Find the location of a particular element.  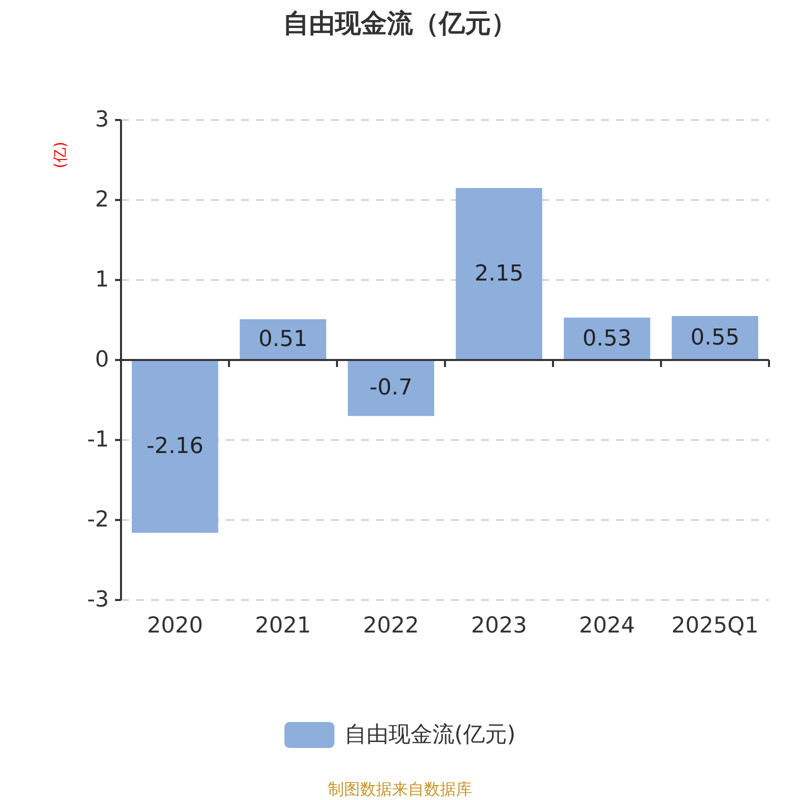

xtick-label: 2023 is located at coordinates (499, 626).